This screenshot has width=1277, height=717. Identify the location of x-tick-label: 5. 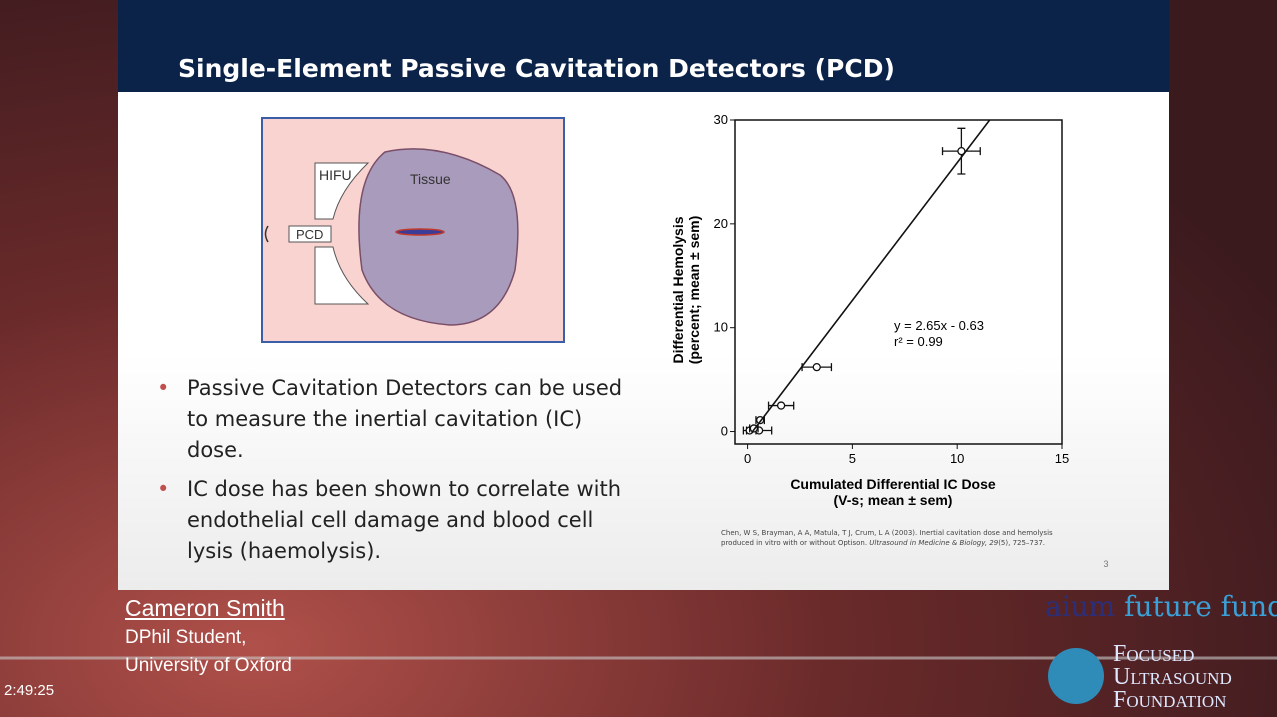
(852, 458).